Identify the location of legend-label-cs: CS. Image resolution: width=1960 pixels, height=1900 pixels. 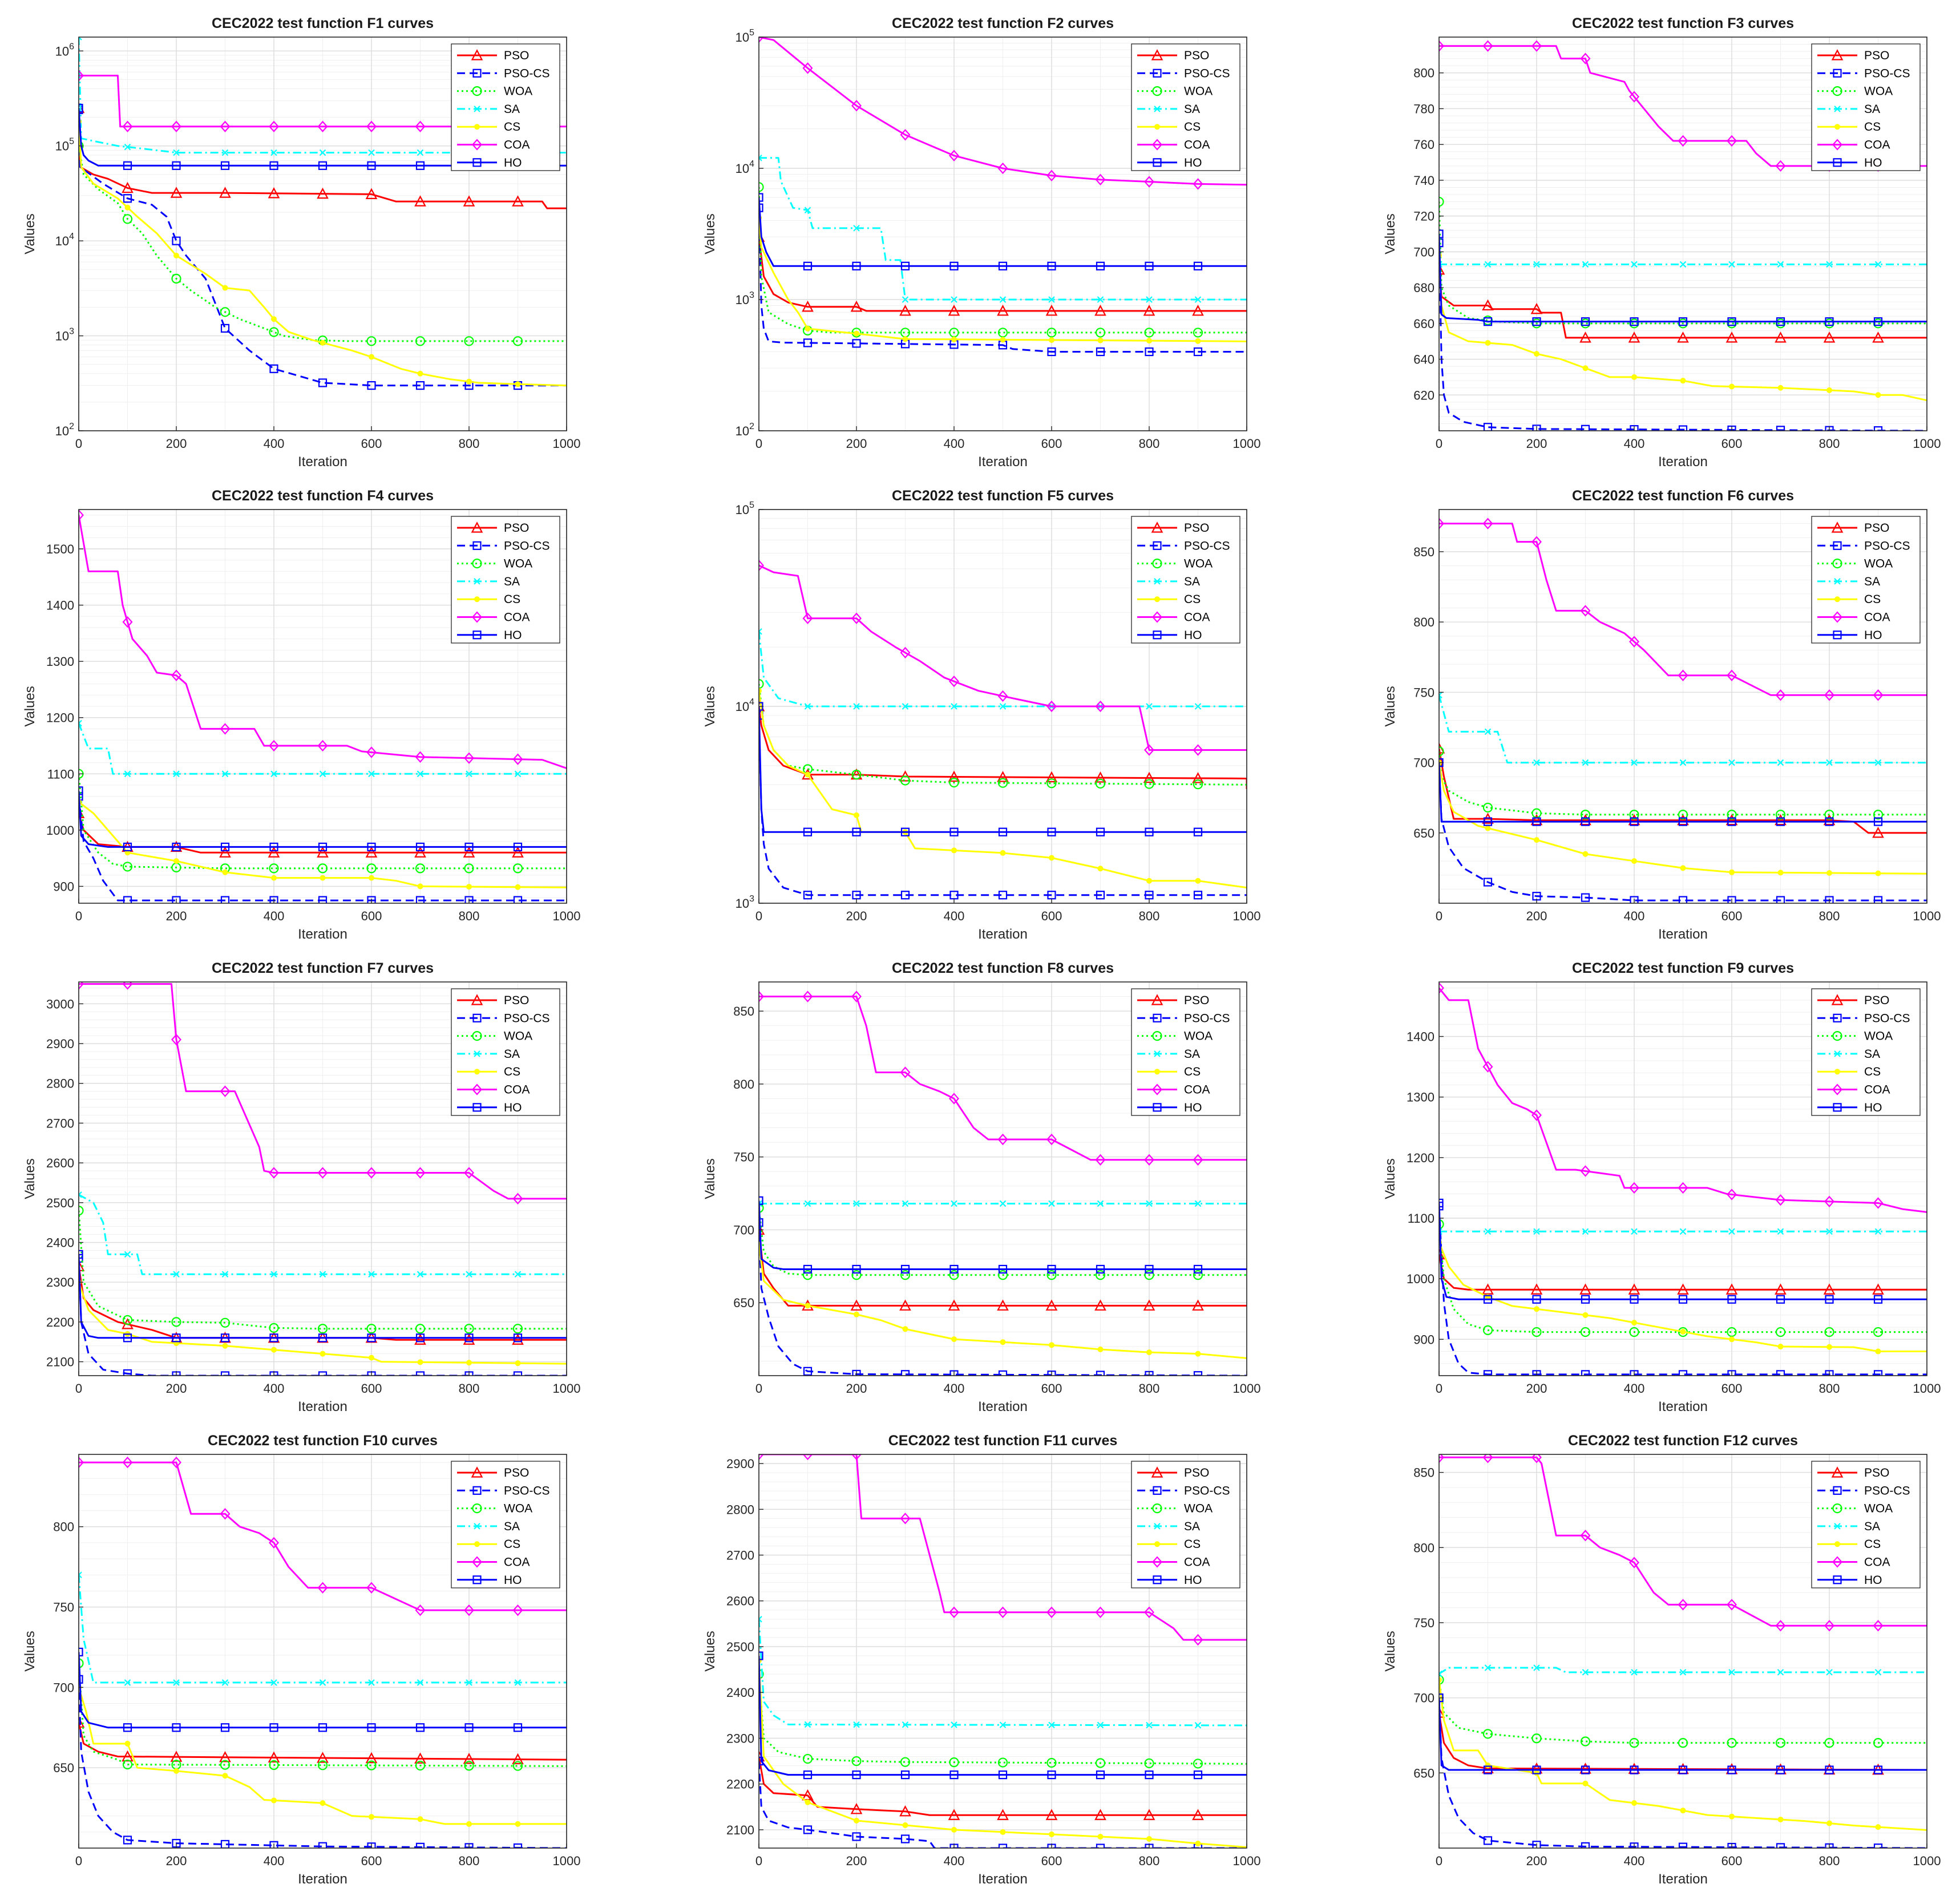
(1192, 127).